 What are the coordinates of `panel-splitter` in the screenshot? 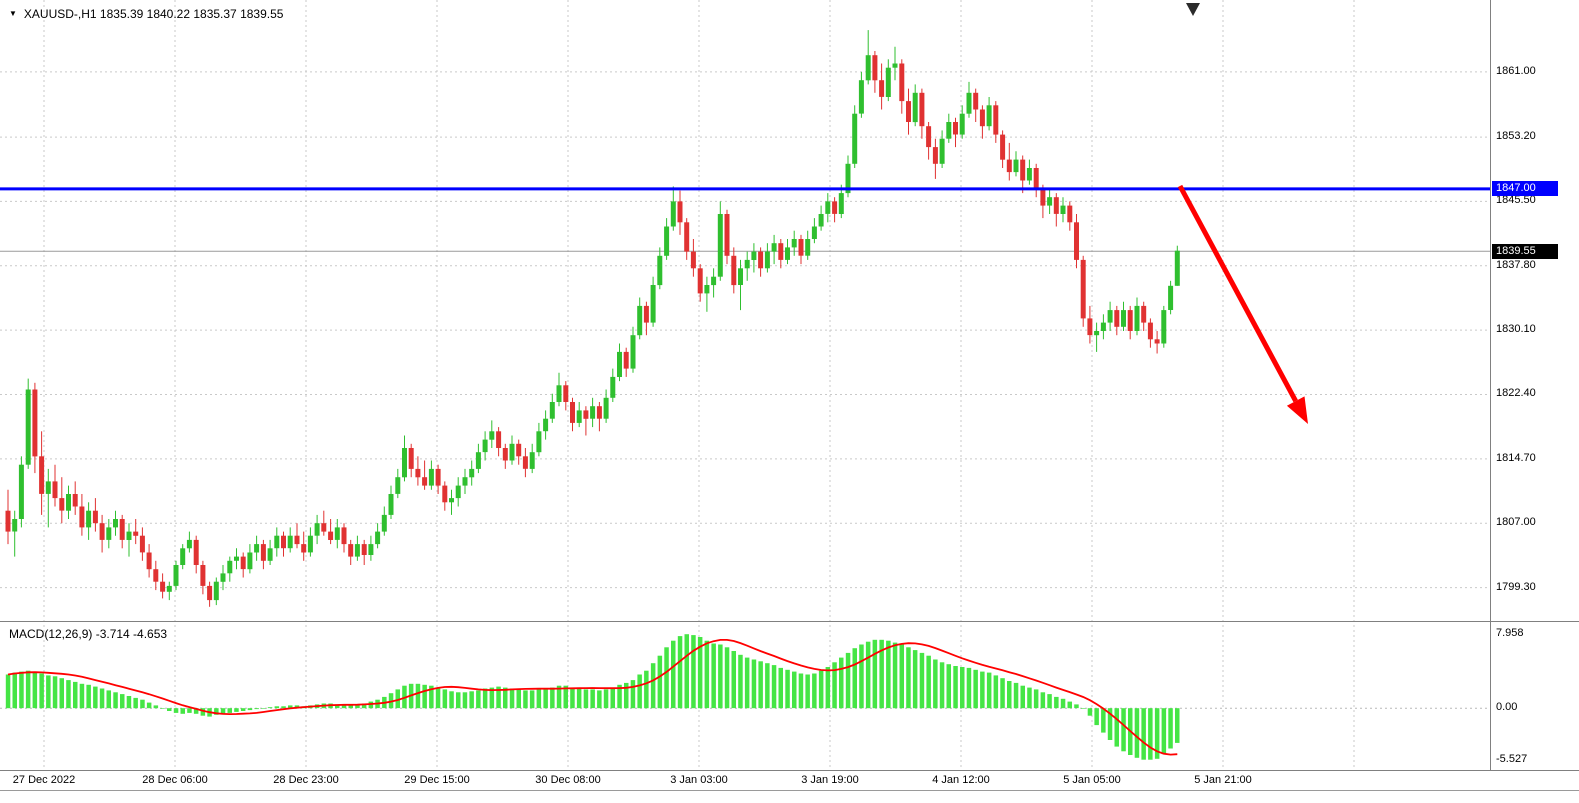 It's located at (789, 621).